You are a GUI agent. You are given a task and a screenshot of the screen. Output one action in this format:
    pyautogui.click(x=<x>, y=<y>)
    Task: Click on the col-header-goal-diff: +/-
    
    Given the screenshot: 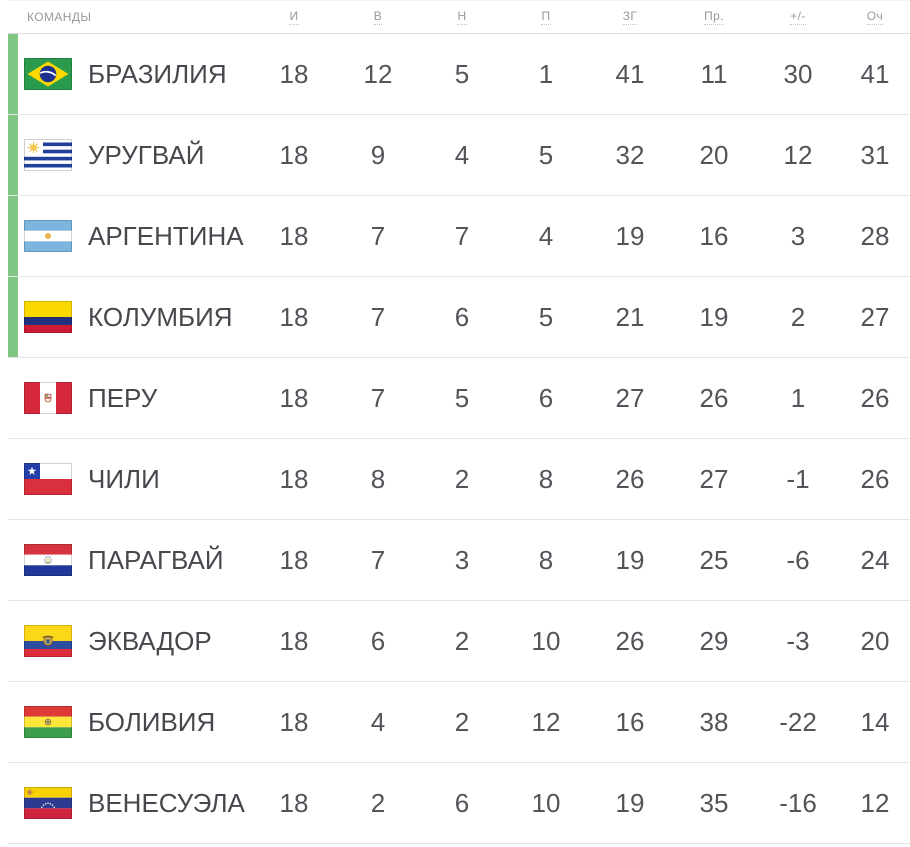 What is the action you would take?
    pyautogui.click(x=798, y=17)
    